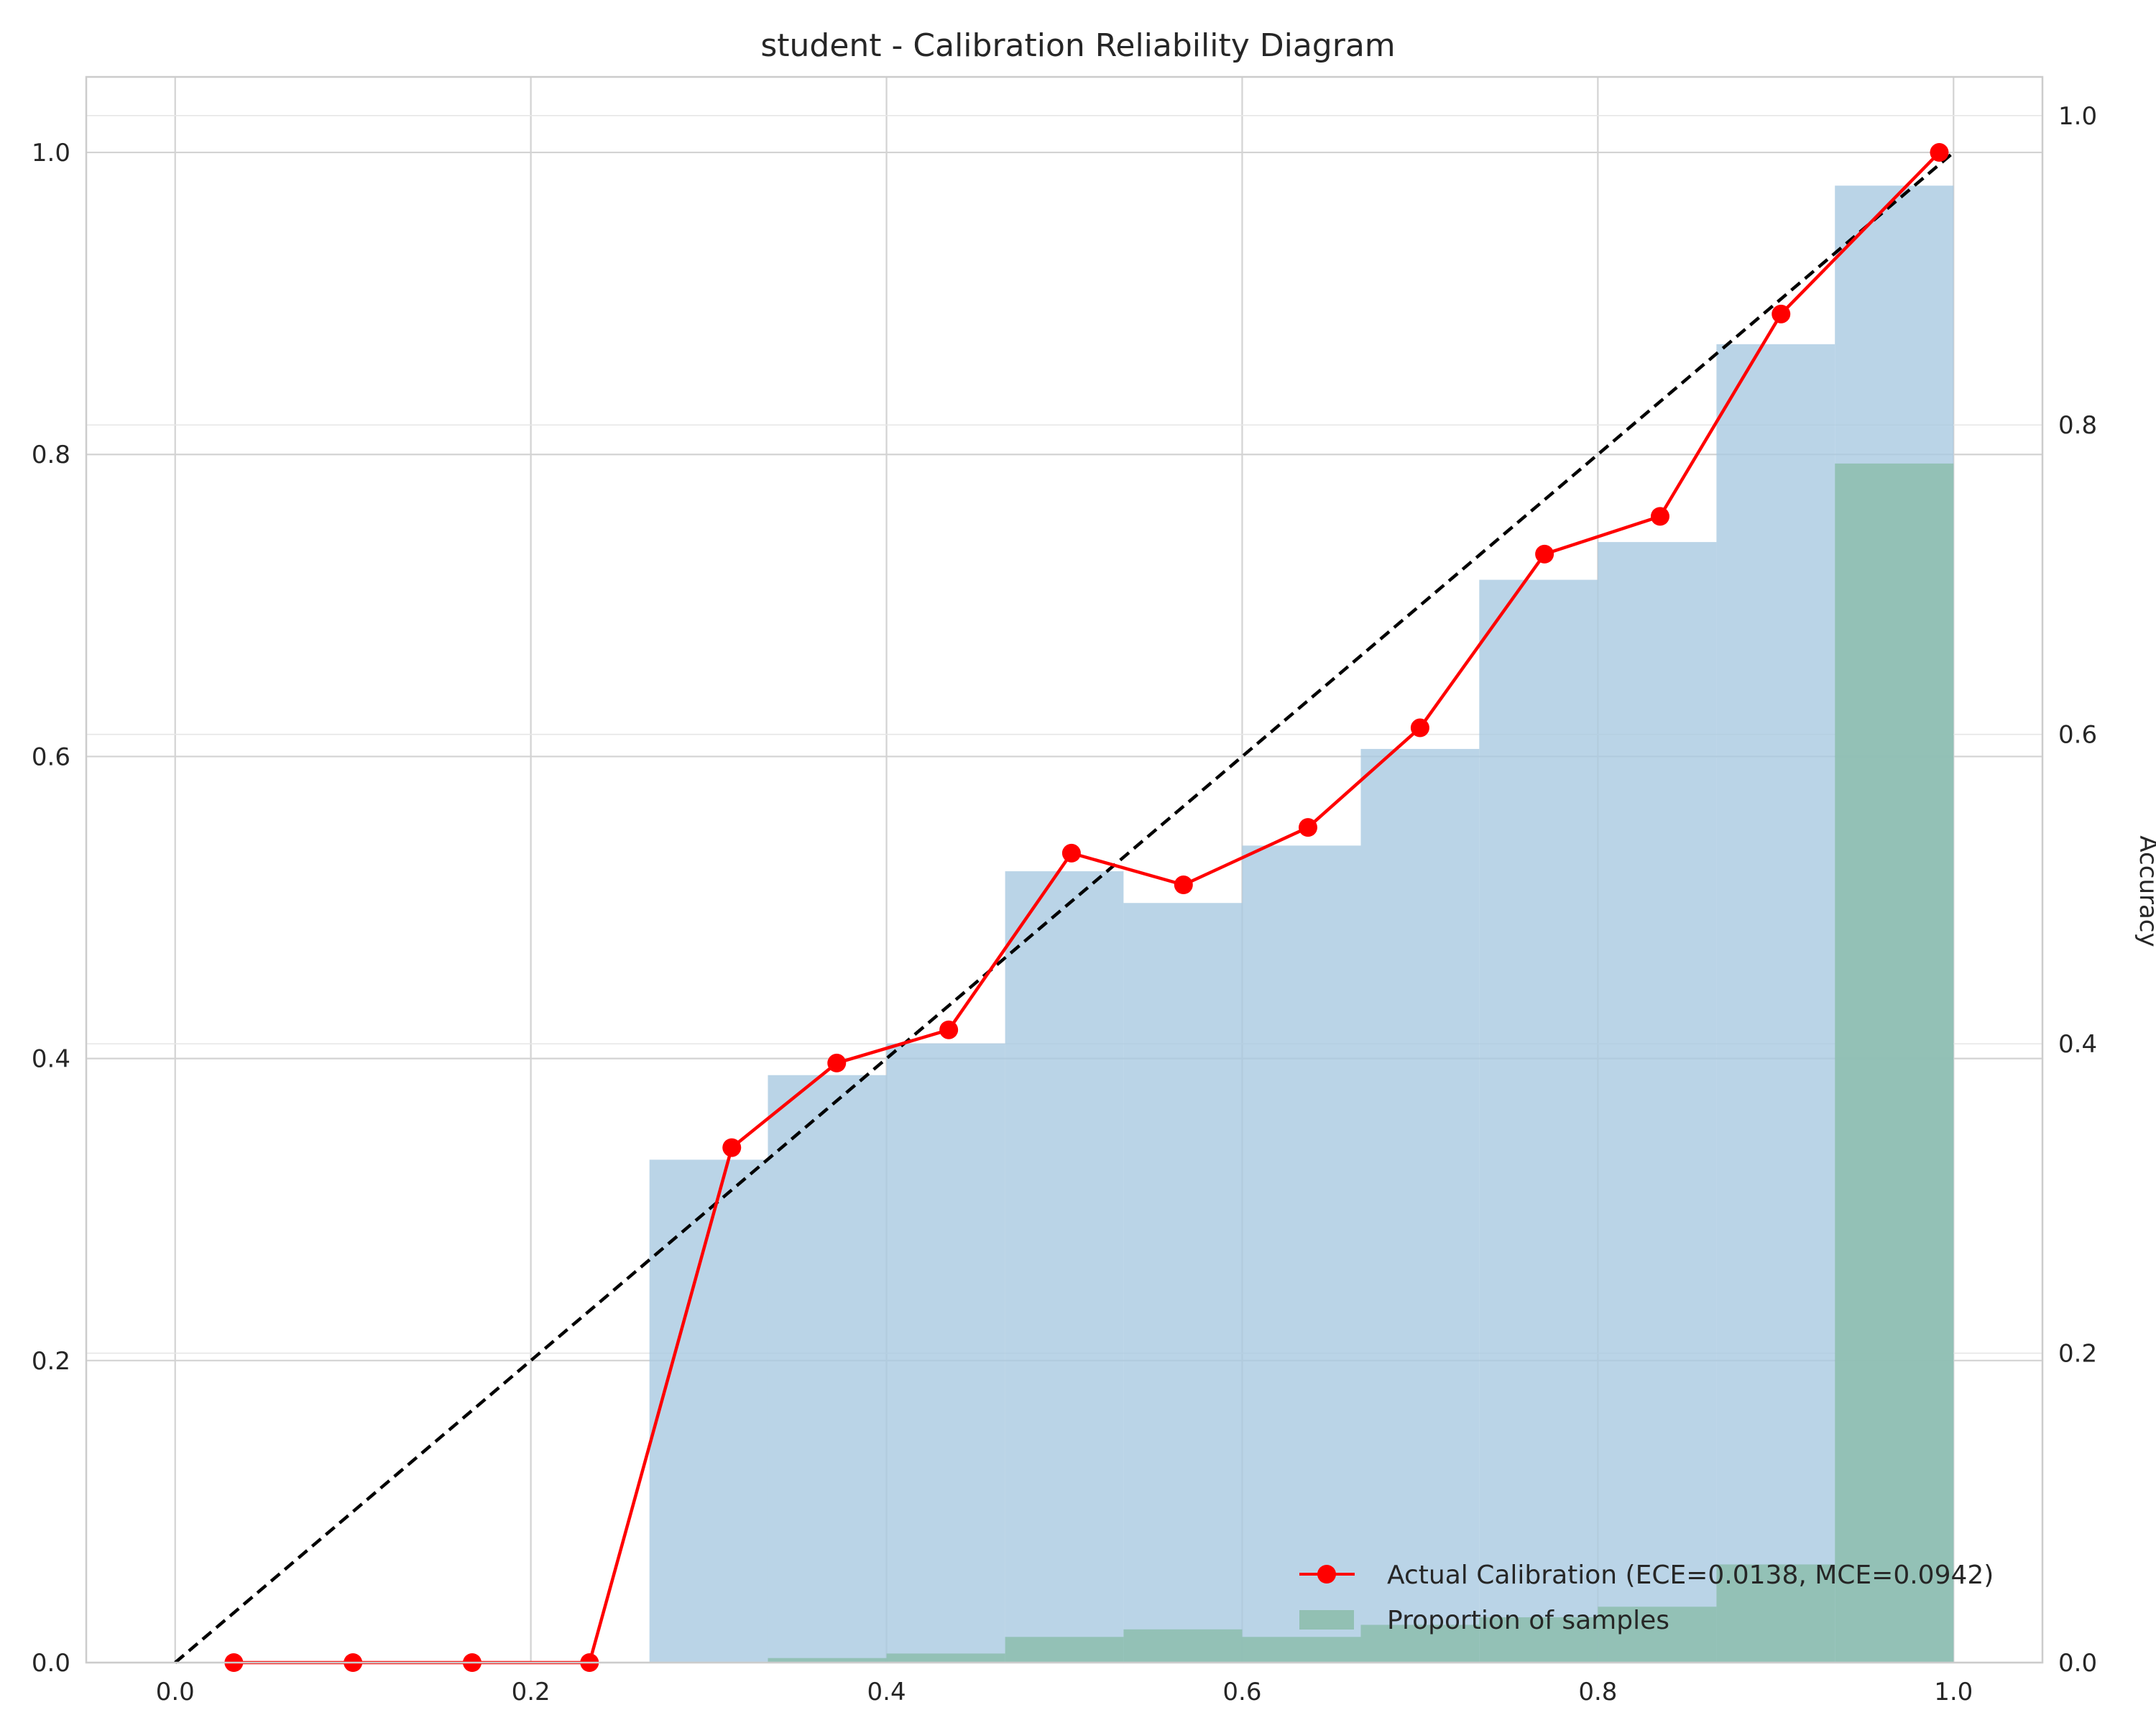 This screenshot has width=2156, height=1728. I want to click on y-tick-label: 0.2, so click(51, 1361).